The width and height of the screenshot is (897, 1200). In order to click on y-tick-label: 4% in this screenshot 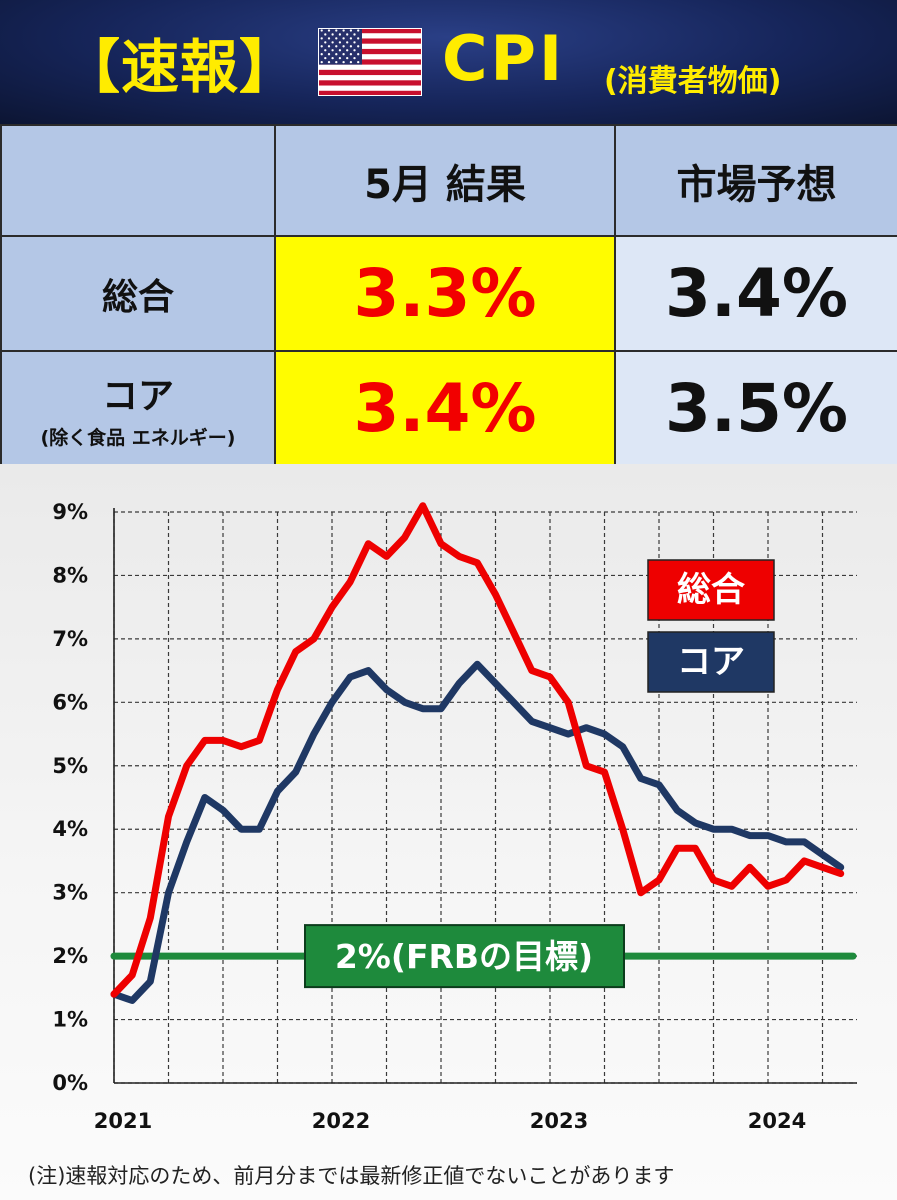, I will do `click(70, 829)`.